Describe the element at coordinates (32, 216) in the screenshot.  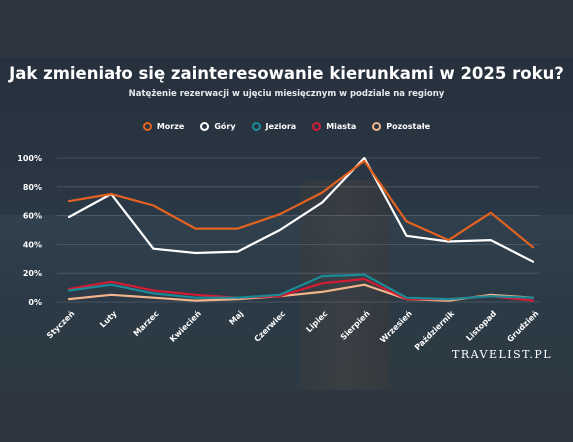
I see `y-tick-label: 60%` at that location.